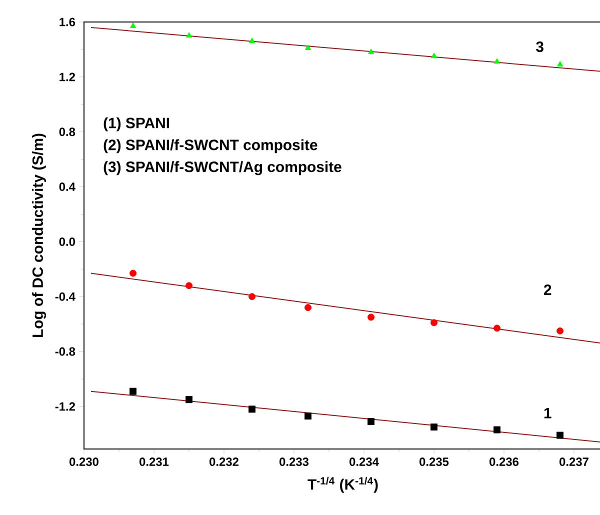  I want to click on annotation: 2, so click(548, 289).